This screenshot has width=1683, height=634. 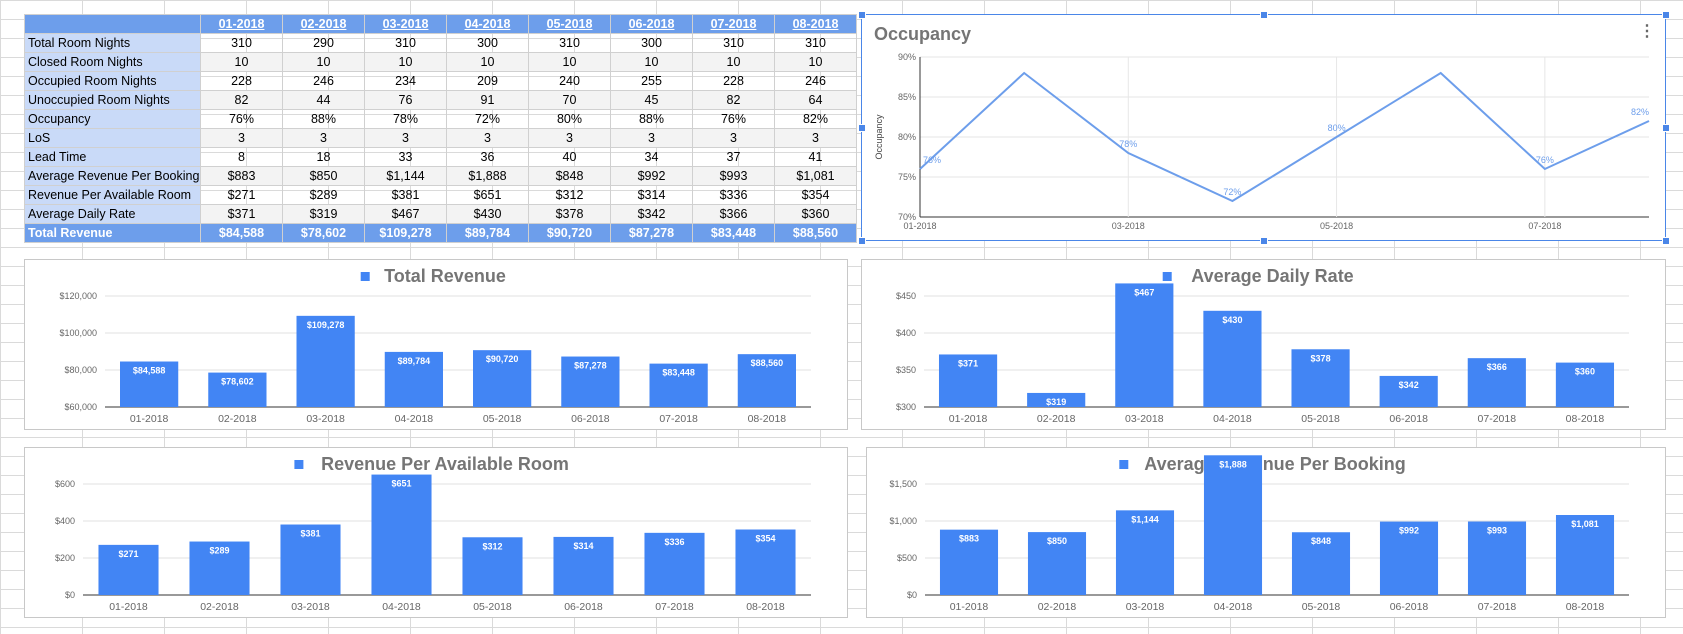 What do you see at coordinates (323, 43) in the screenshot?
I see `value-cell: 290` at bounding box center [323, 43].